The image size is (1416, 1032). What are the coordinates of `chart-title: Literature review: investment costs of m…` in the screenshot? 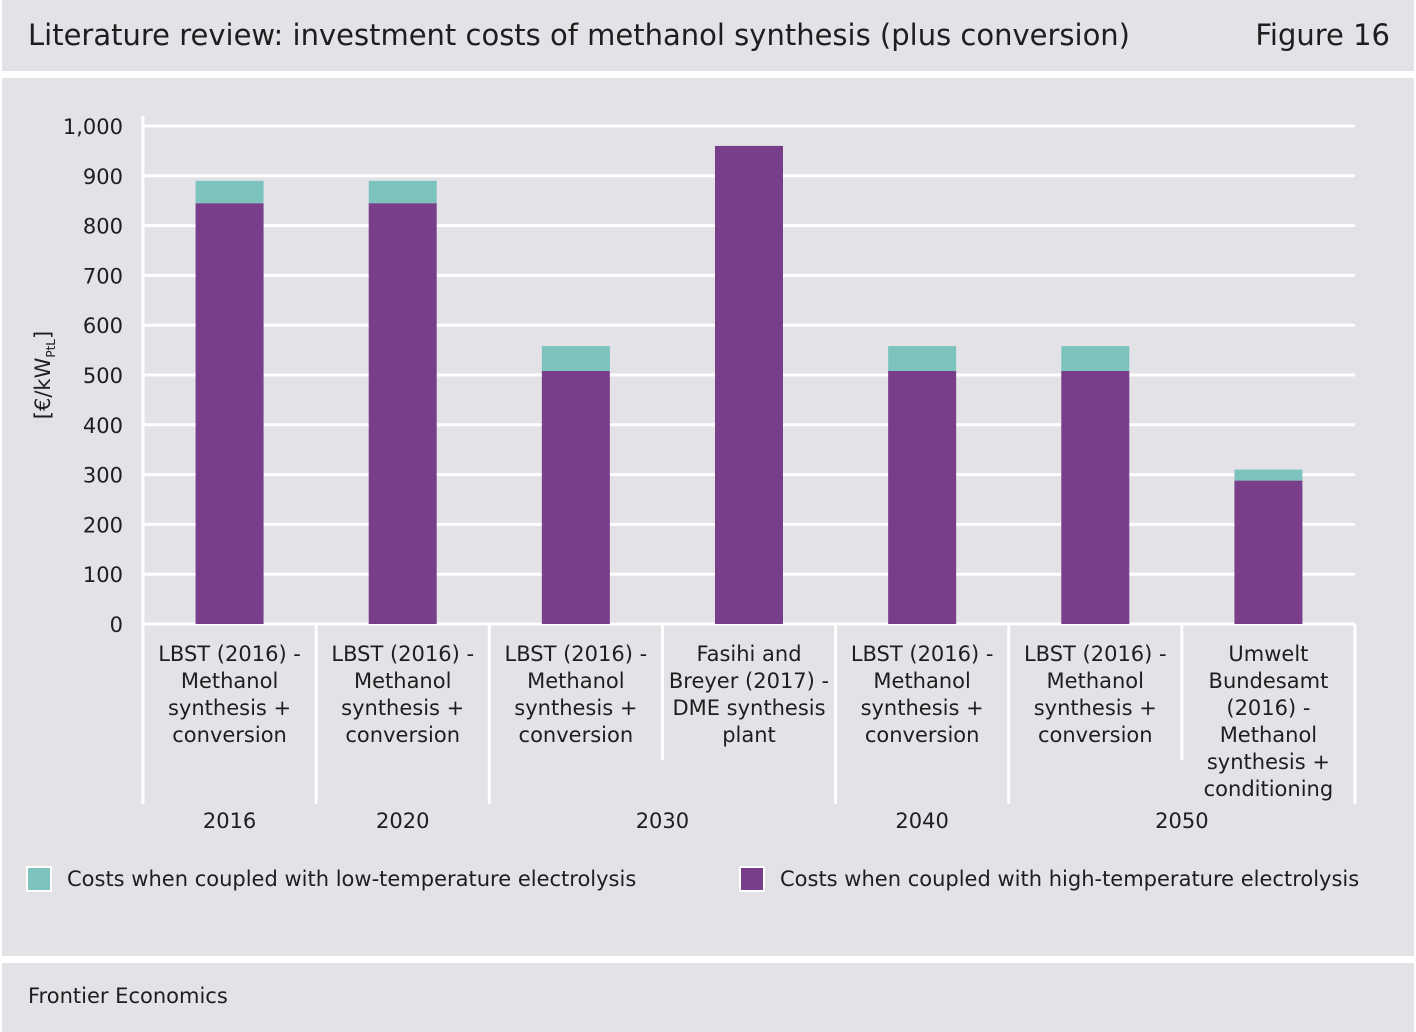 It's located at (579, 35).